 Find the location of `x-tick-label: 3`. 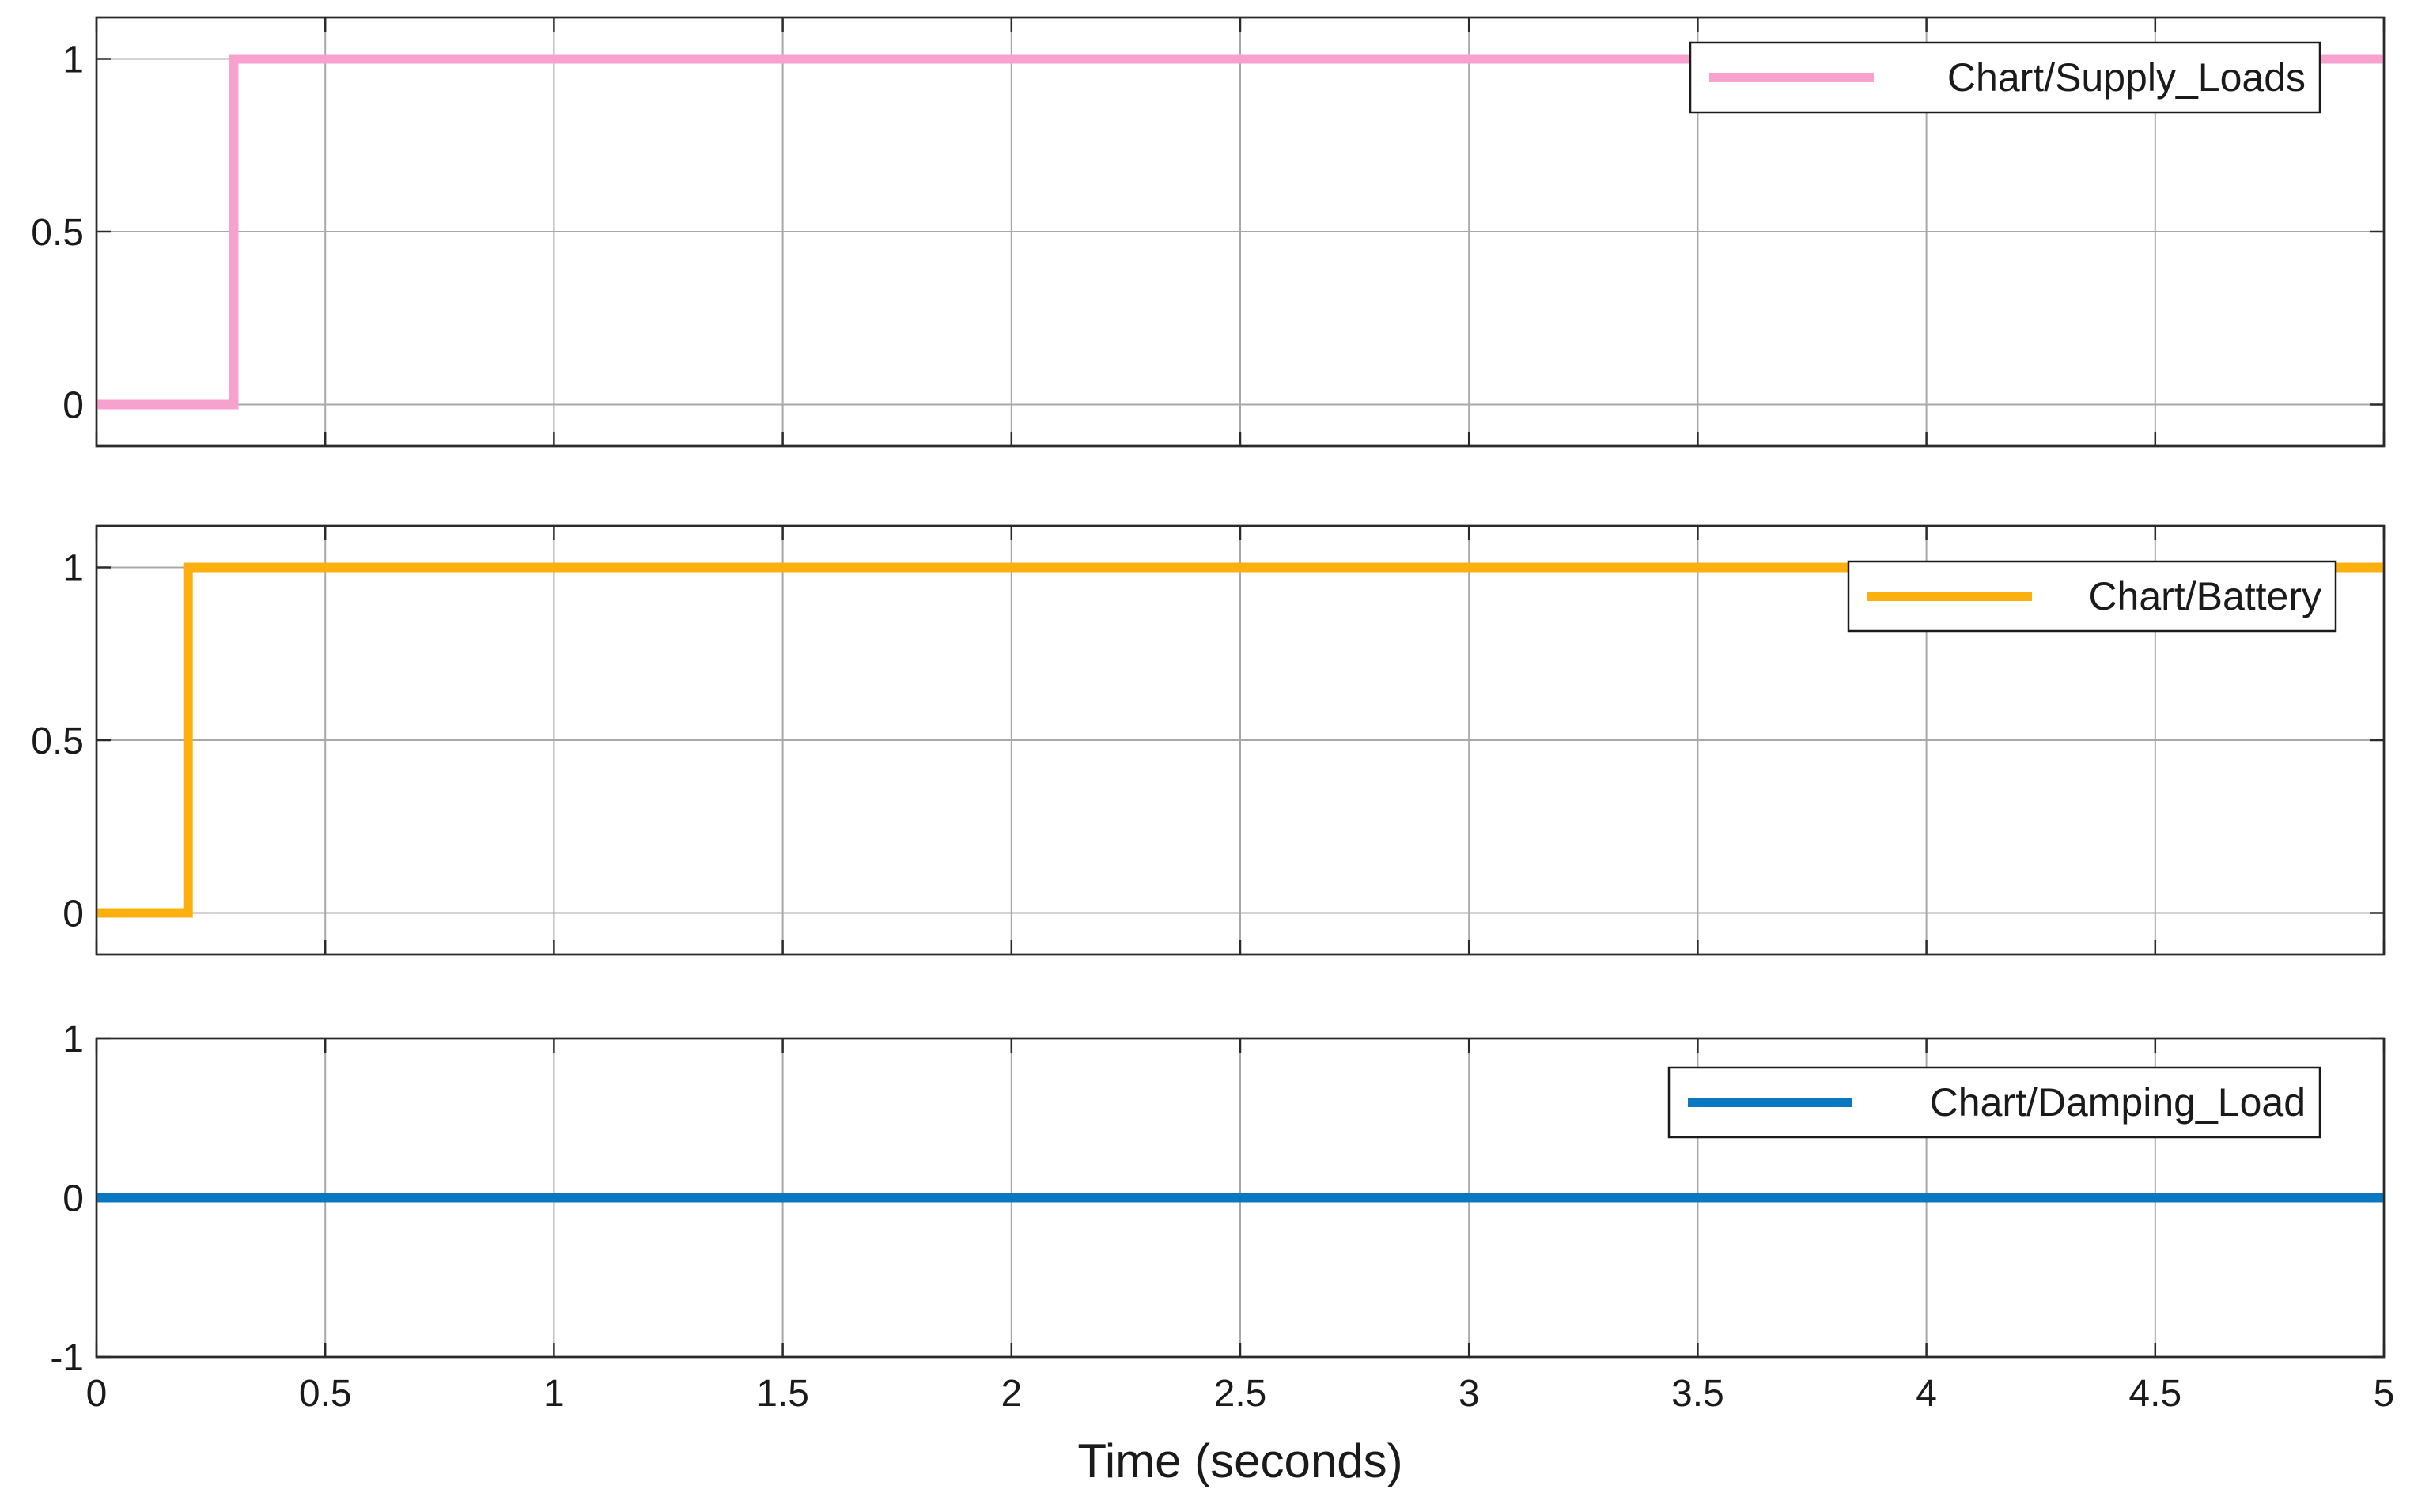

x-tick-label: 3 is located at coordinates (1469, 1394).